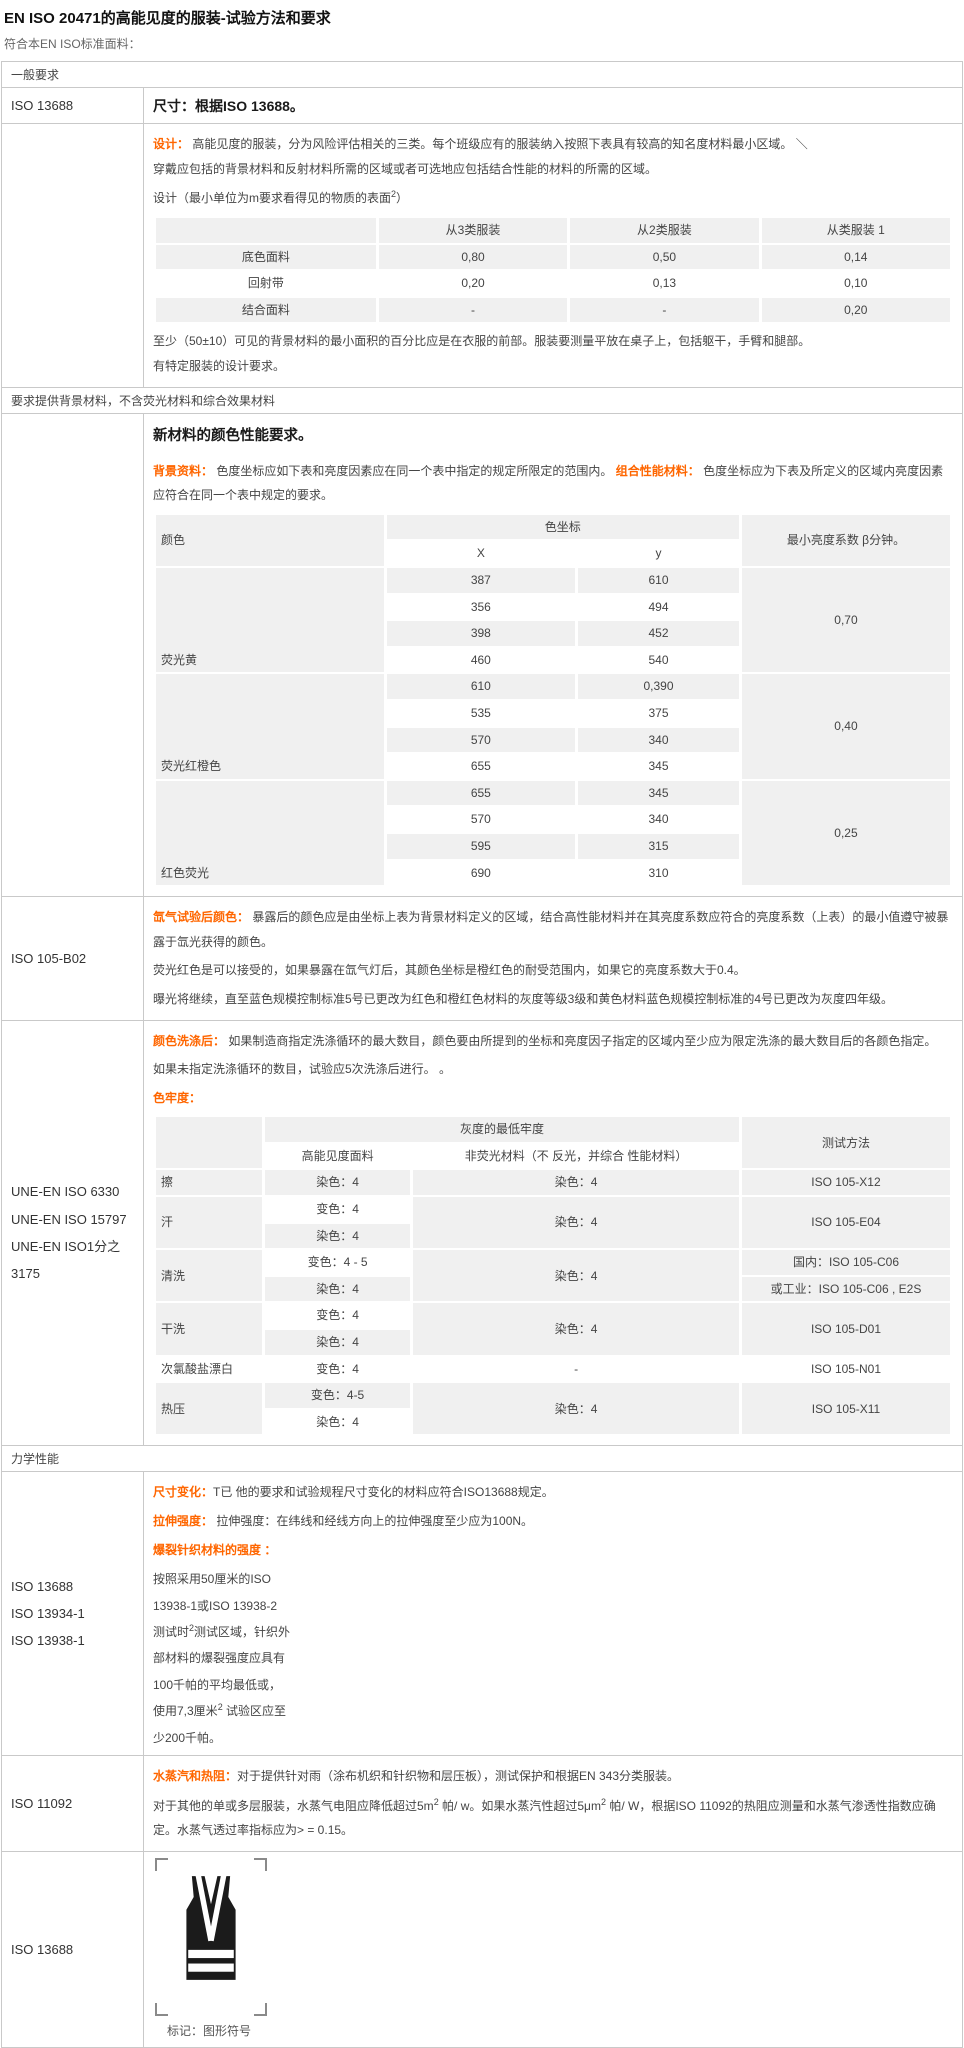  I want to click on table-row: 擦 染色：4 染色：4 ISO 105-X12, so click(553, 1183).